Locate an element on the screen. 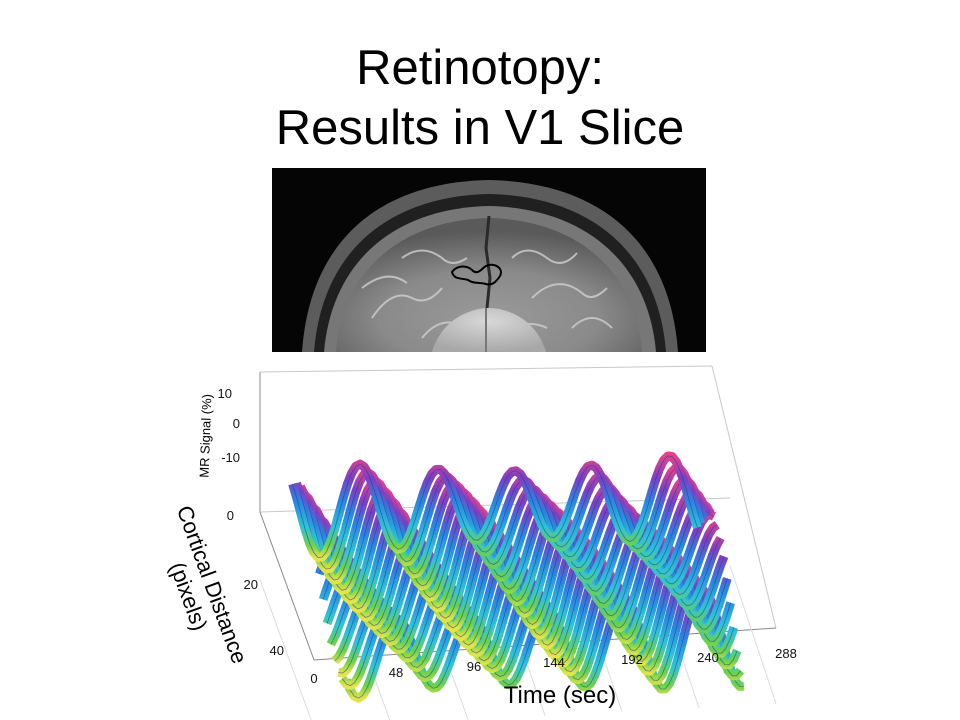 This screenshot has height=720, width=960. y-tick-label: 20 is located at coordinates (251, 584).